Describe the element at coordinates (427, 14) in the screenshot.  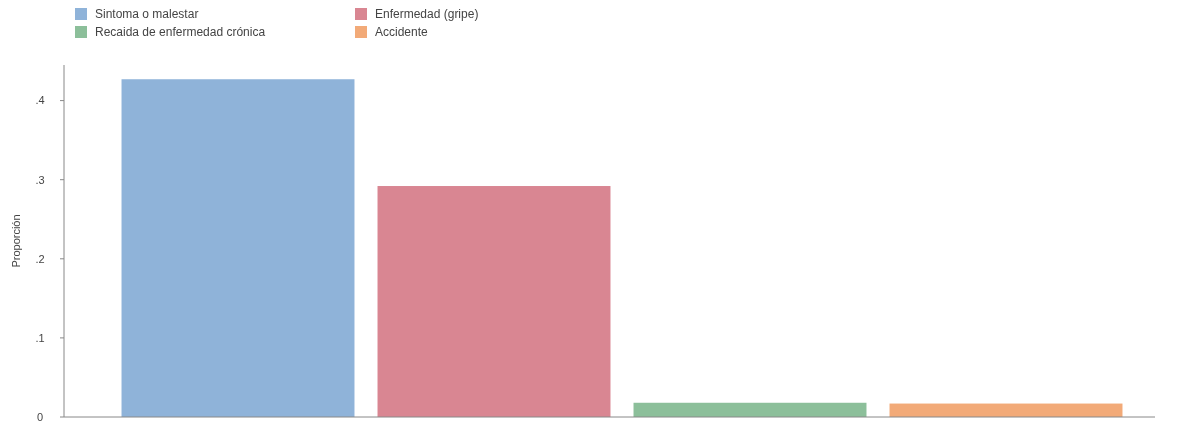
I see `legend-label: Enfermedad (gripe)` at that location.